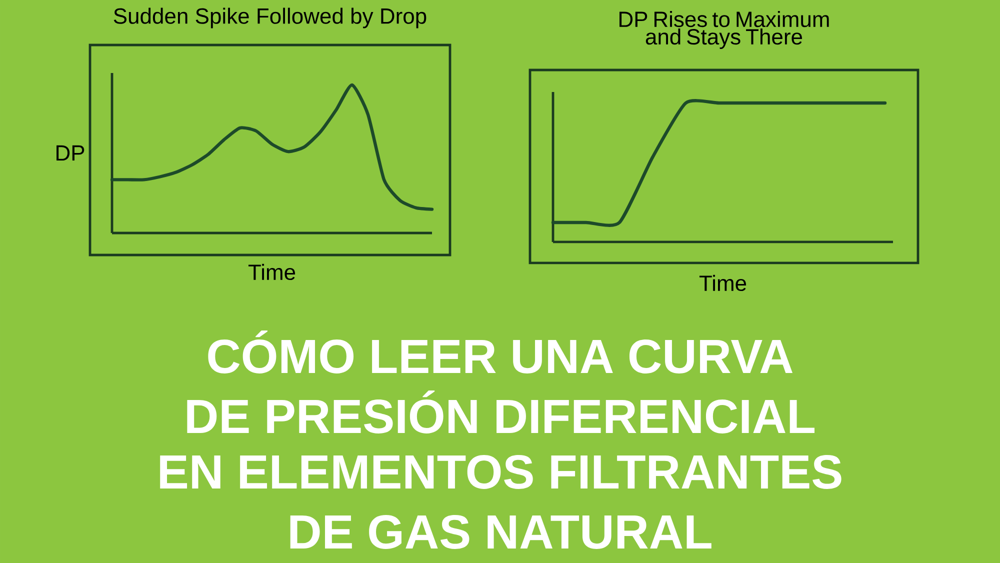  What do you see at coordinates (270, 18) in the screenshot?
I see `chart-title: Sudden Spike Followed by Drop` at bounding box center [270, 18].